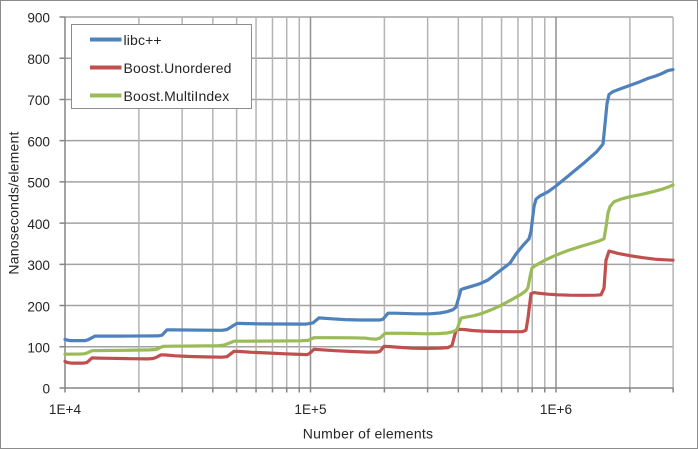  Describe the element at coordinates (38, 18) in the screenshot. I see `svg-text: 900` at that location.